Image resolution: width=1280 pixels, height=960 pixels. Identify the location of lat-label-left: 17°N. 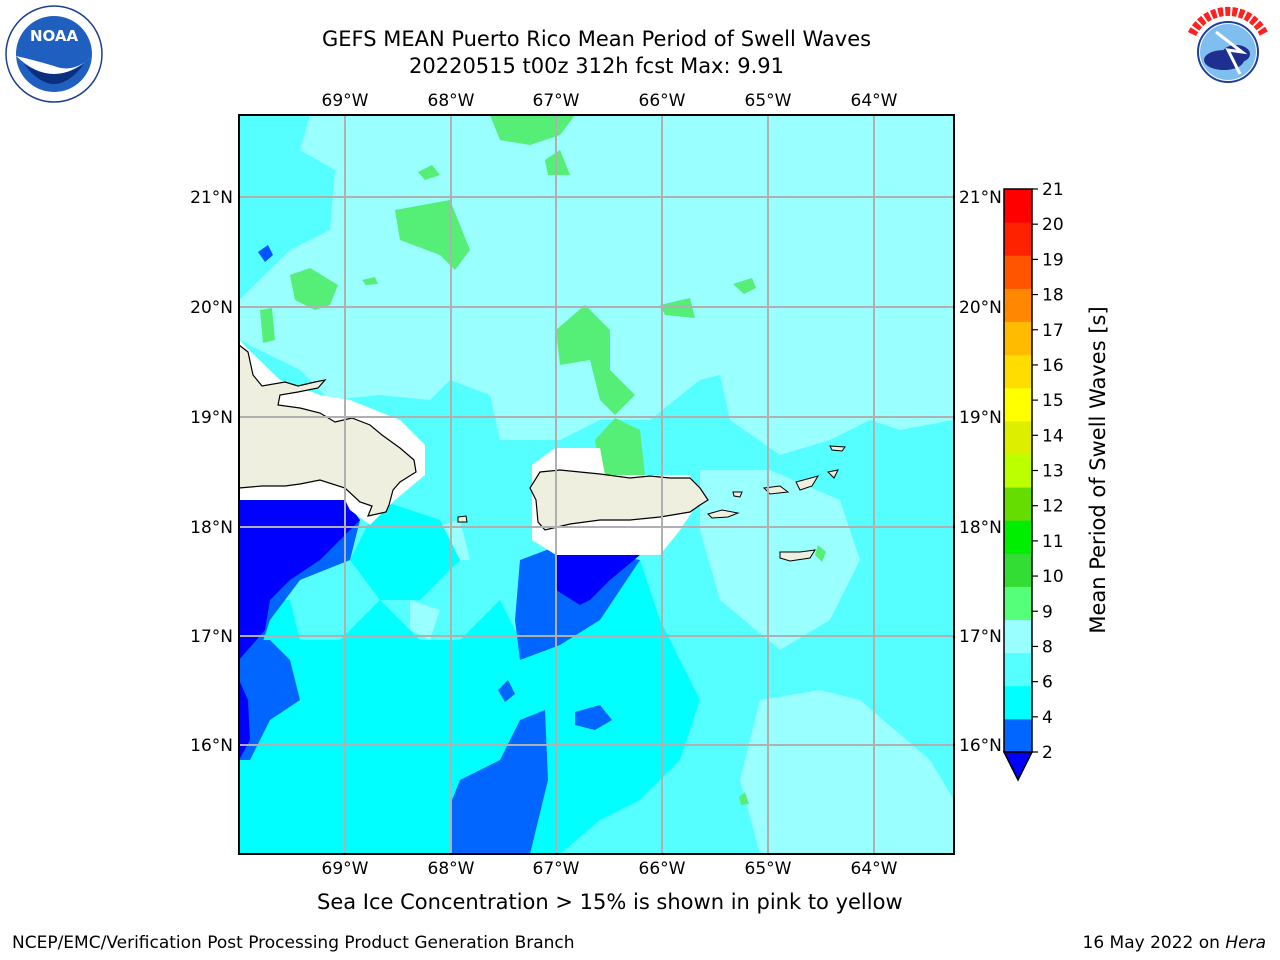
(211, 637).